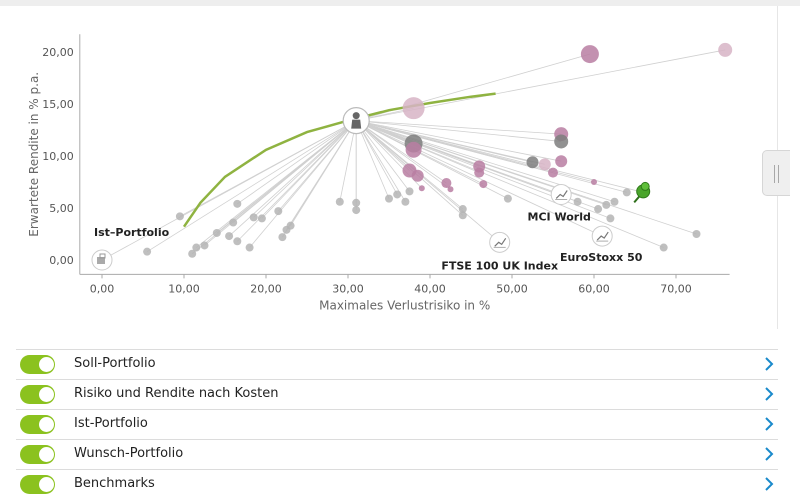 Image resolution: width=800 pixels, height=500 pixels. What do you see at coordinates (430, 288) in the screenshot?
I see `x-tick-label: 40,00` at bounding box center [430, 288].